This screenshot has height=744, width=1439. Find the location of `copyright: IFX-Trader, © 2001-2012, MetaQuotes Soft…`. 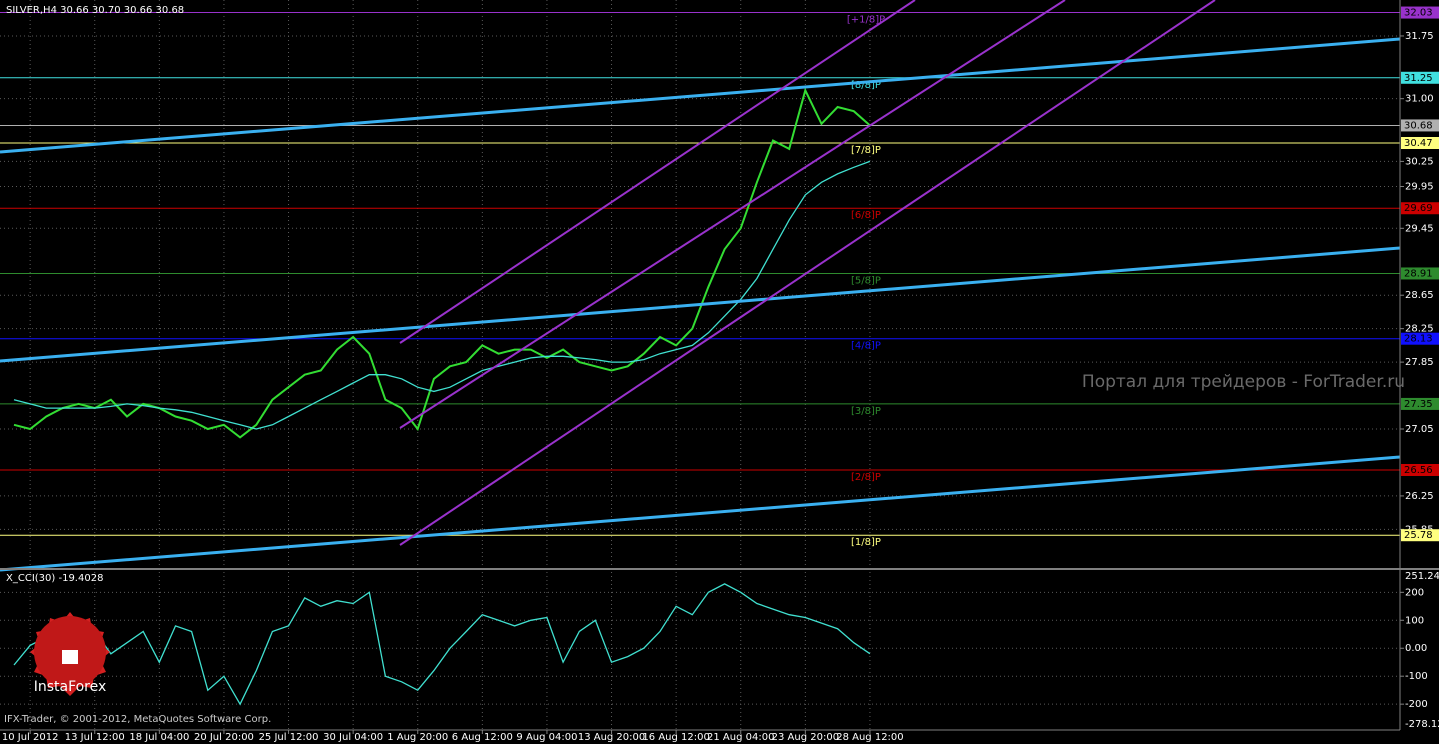

copyright: IFX-Trader, © 2001-2012, MetaQuotes Soft… is located at coordinates (137, 719).